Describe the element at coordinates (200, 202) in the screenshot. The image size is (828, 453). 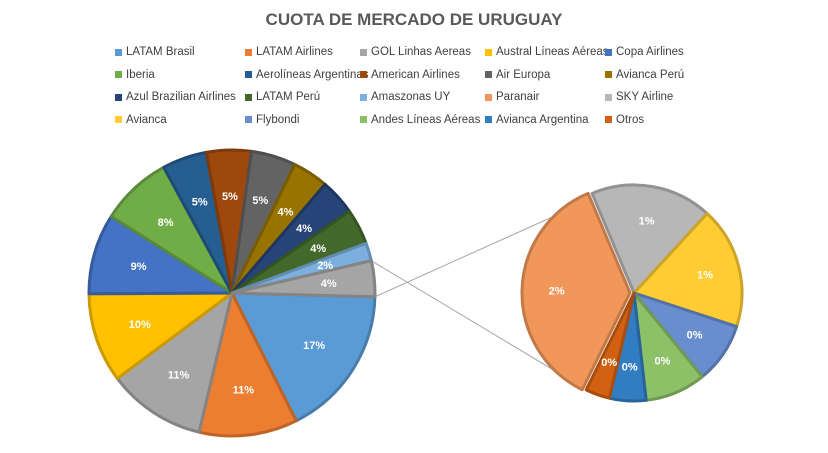
I see `main-pie-label-aerolineas-argentinas: 5%` at that location.